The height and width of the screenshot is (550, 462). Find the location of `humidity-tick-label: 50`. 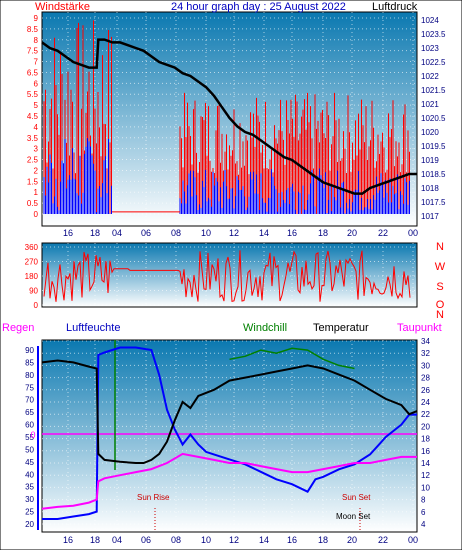

humidity-tick-label: 50 is located at coordinates (29, 449).